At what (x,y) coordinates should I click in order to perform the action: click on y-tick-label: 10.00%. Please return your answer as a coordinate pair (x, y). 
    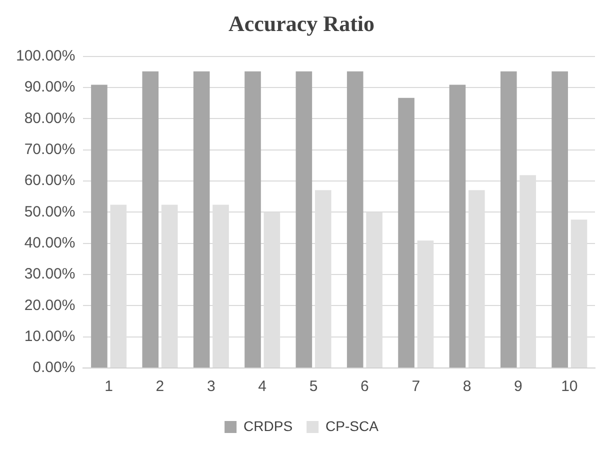
    Looking at the image, I should click on (50, 336).